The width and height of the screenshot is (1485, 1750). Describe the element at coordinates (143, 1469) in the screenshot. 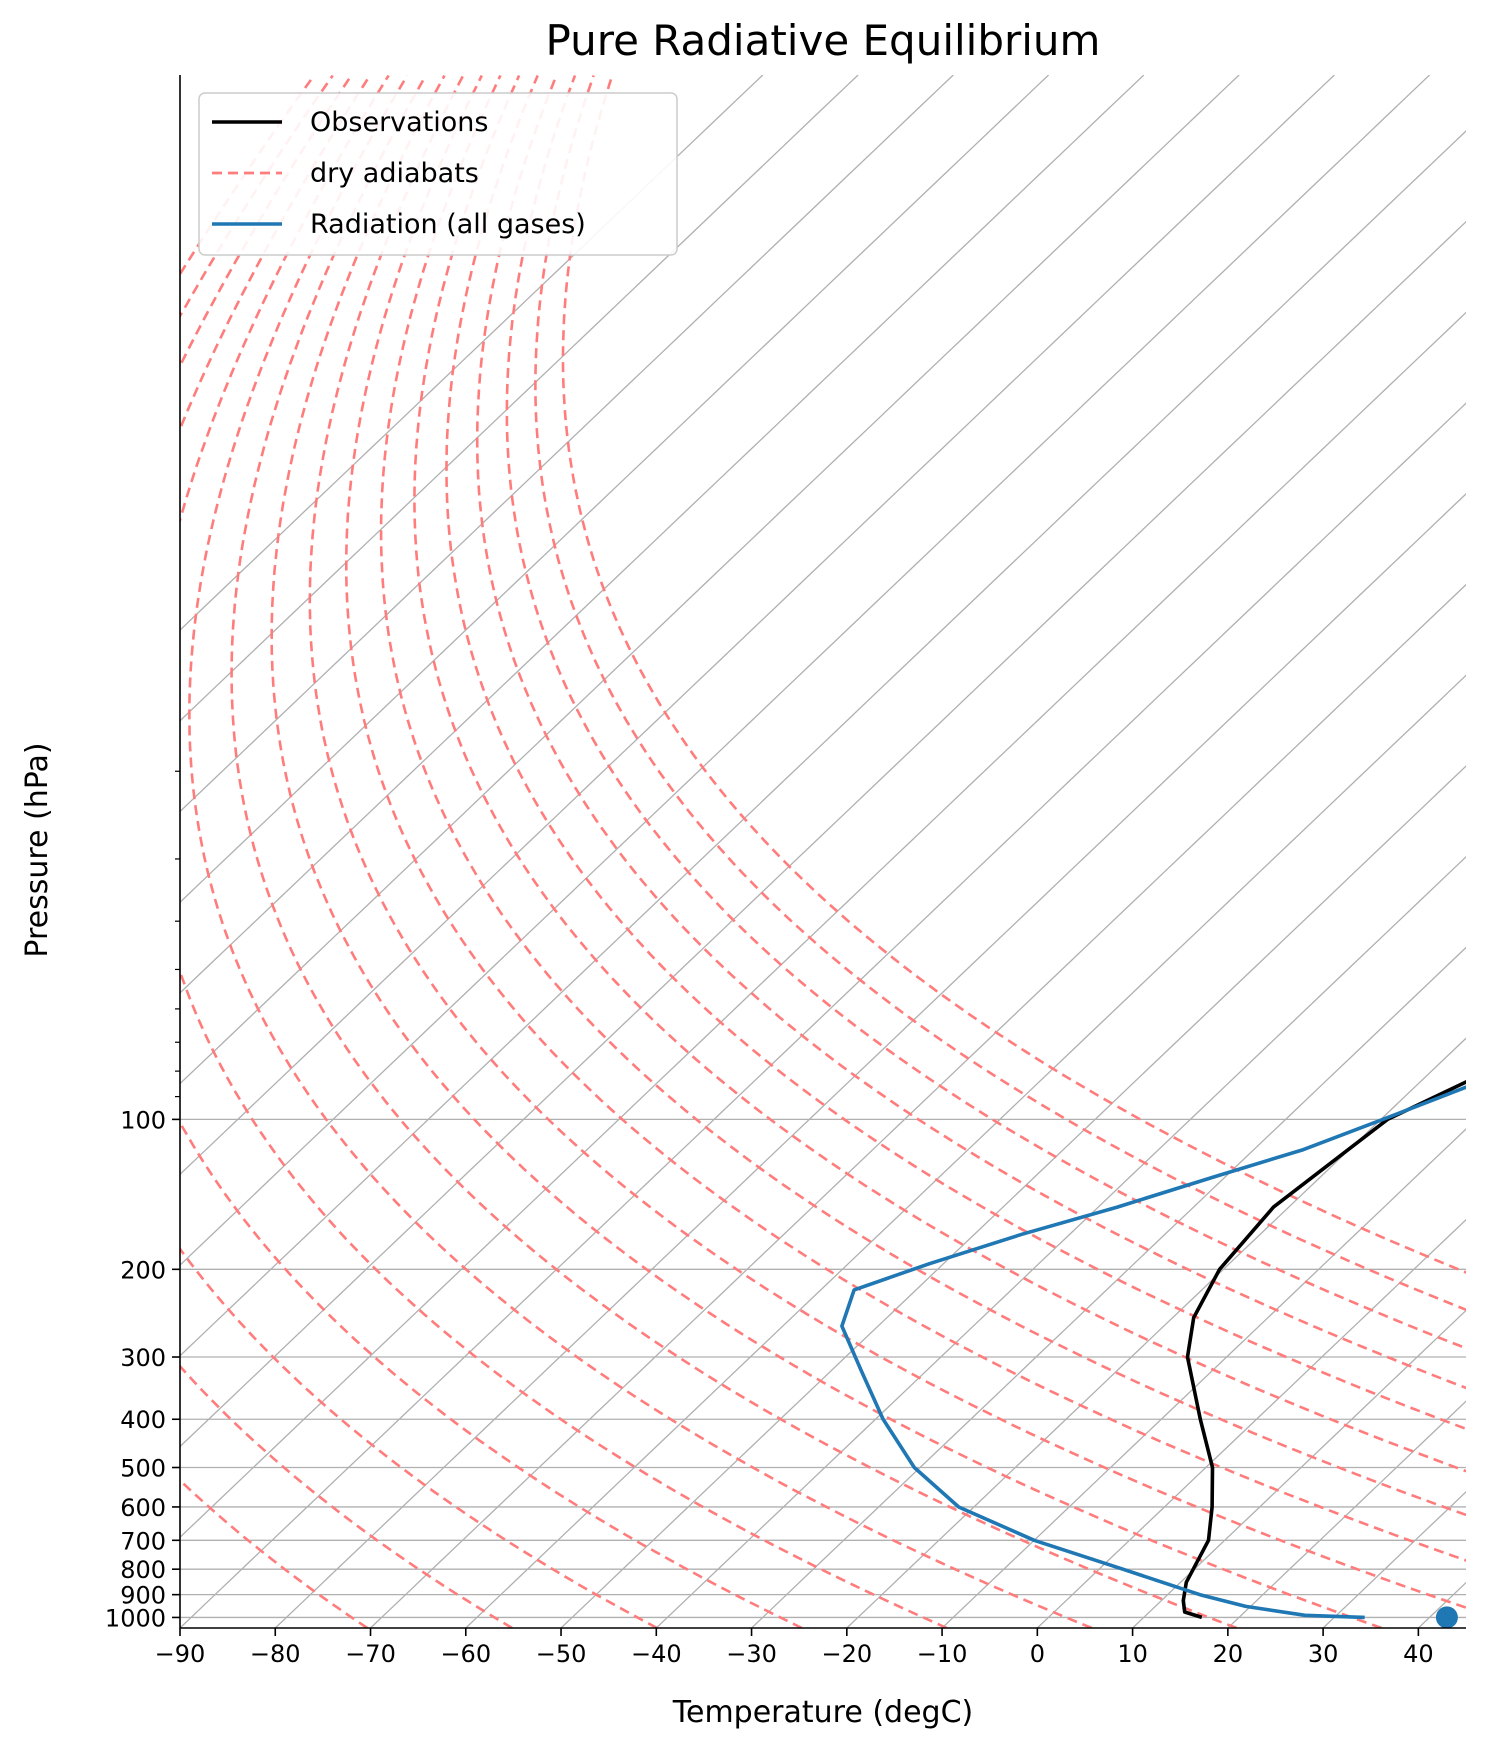

I see `y-tick-label: 500` at that location.